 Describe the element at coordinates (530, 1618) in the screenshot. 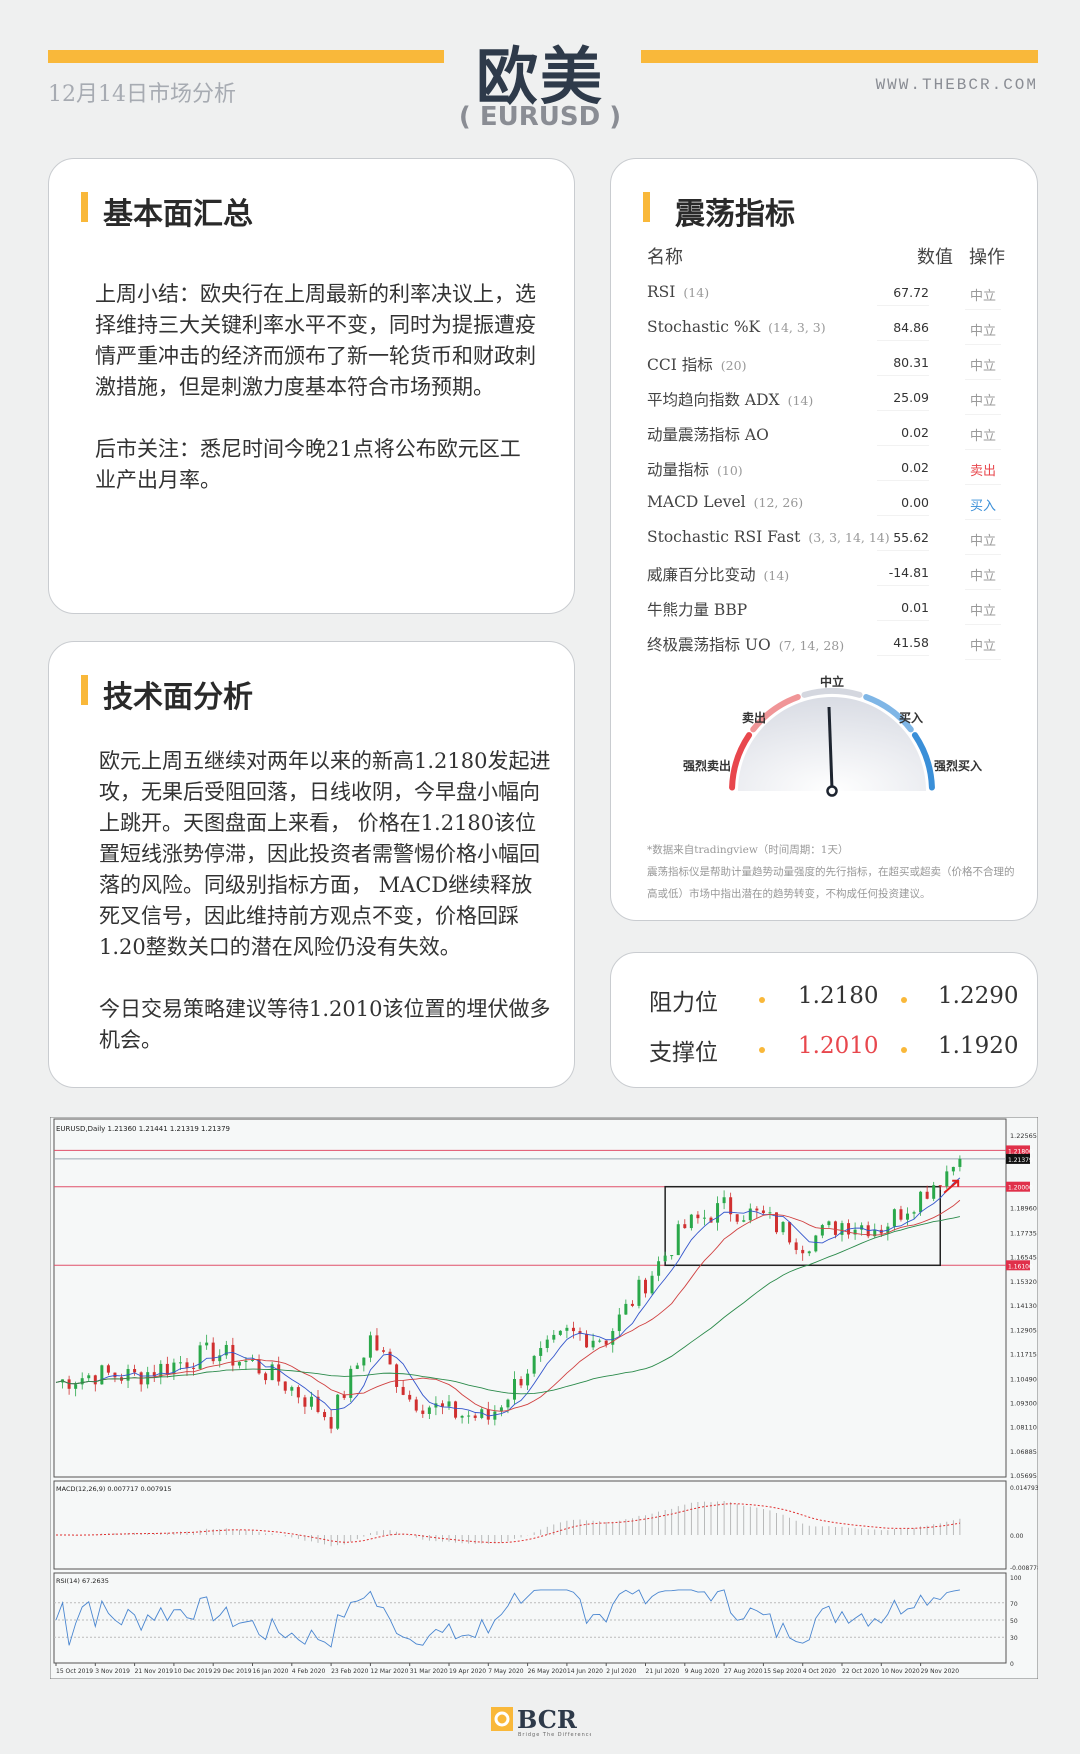

I see `rsi-panel` at that location.